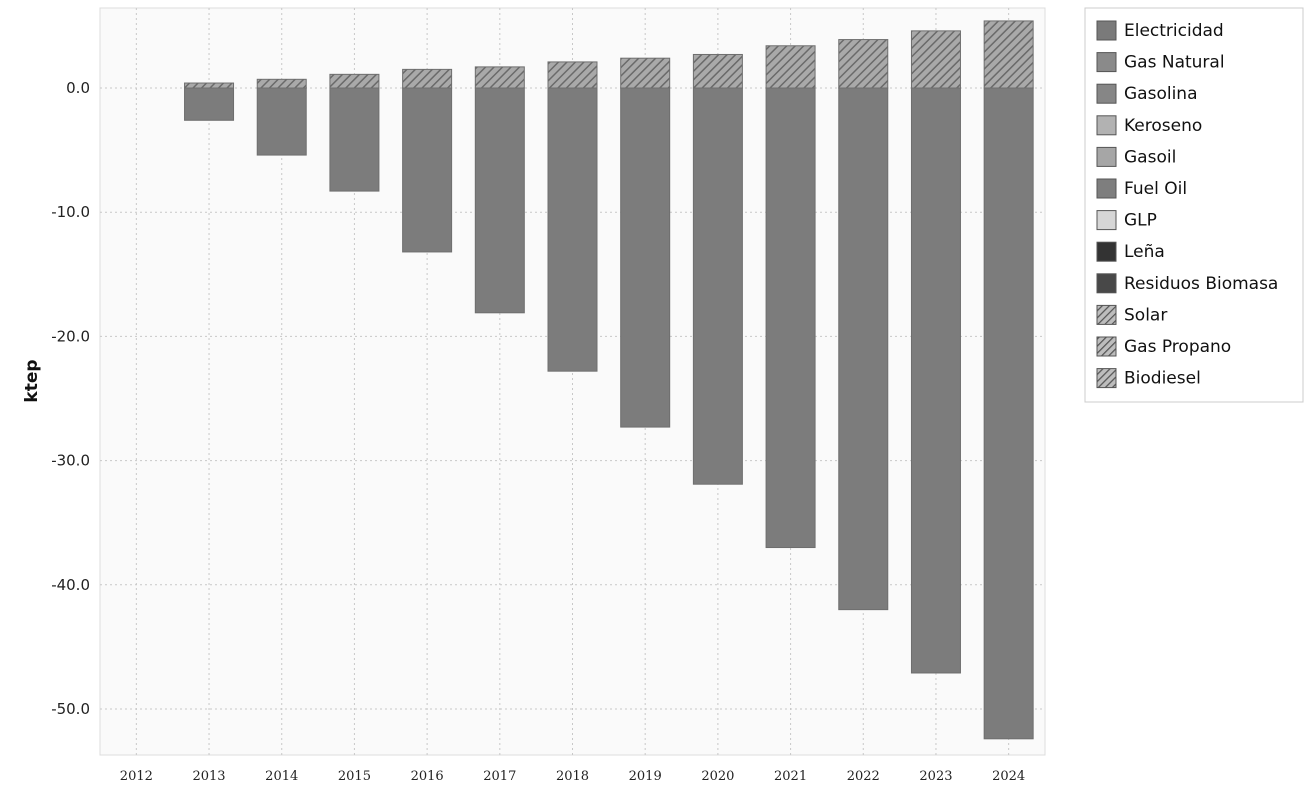 This screenshot has height=790, width=1307. What do you see at coordinates (208, 776) in the screenshot?
I see `x-tick-label: 2013` at bounding box center [208, 776].